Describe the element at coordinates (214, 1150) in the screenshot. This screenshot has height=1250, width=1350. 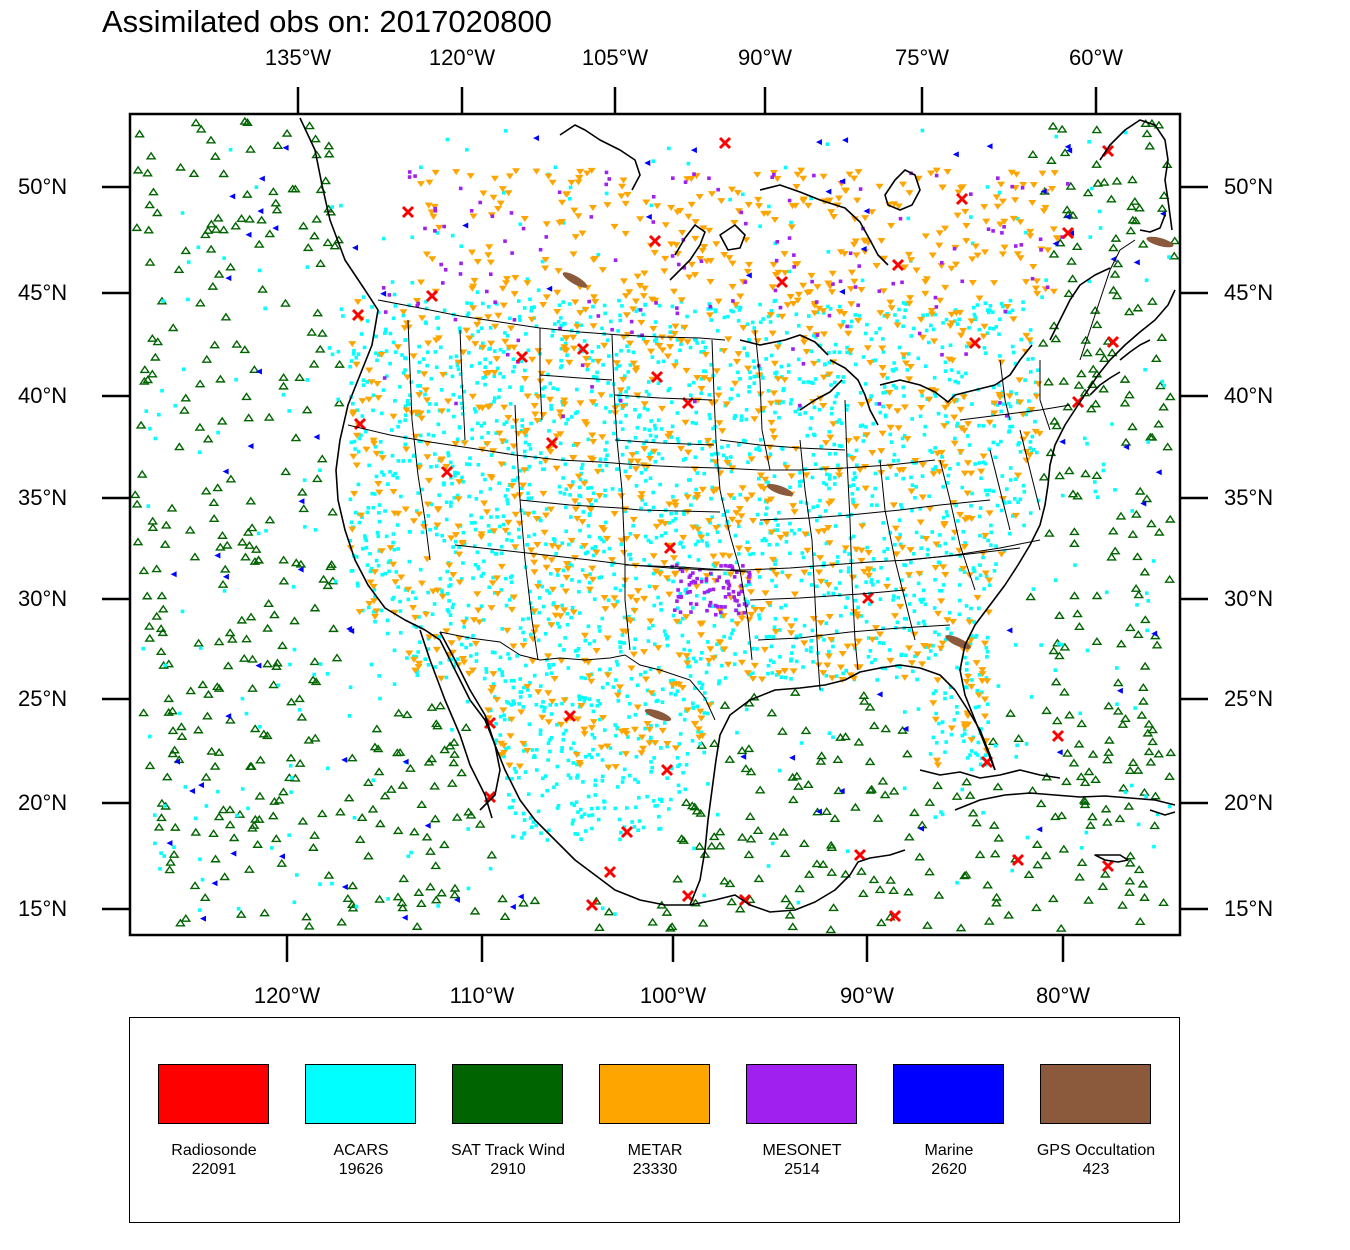
I see `legend-label: Radiosonde` at that location.